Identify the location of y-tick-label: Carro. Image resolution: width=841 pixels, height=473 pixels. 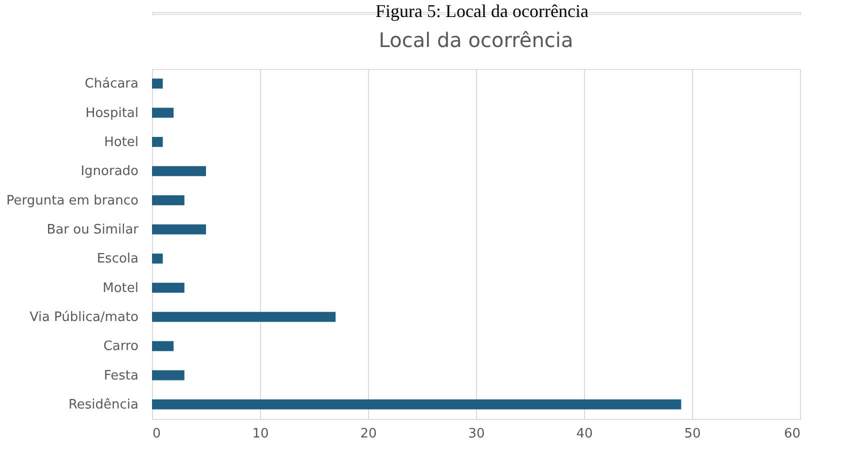
(121, 346).